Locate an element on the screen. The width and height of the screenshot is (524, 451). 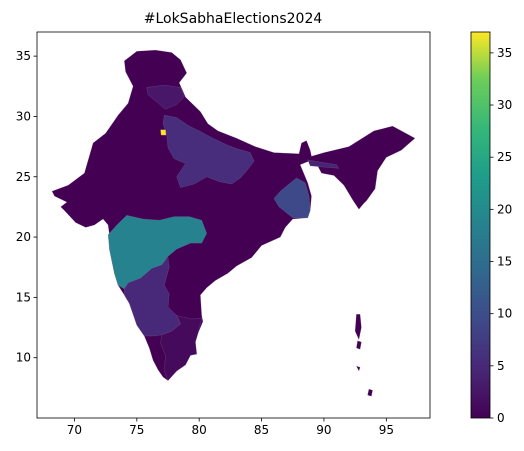
region-himachal is located at coordinates (165, 97).